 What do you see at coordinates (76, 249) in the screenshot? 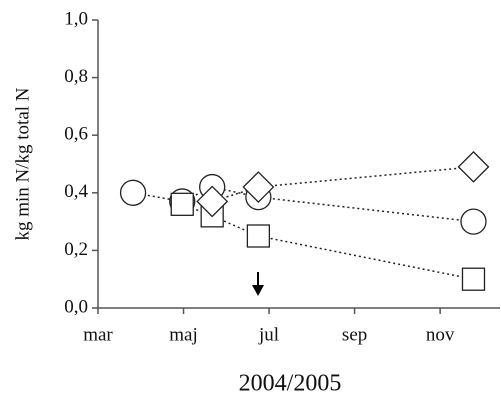
I see `y-tick-label: 0,2` at bounding box center [76, 249].